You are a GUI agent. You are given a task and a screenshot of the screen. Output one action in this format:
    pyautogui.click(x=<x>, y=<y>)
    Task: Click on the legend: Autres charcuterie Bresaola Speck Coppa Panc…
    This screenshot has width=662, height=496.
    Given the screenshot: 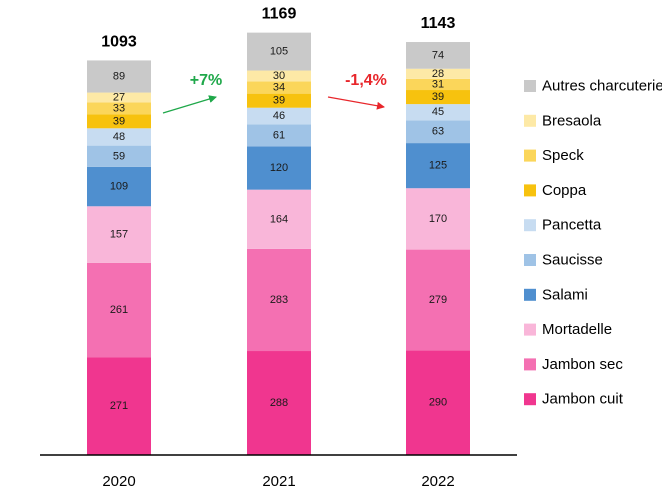 What is the action you would take?
    pyautogui.click(x=593, y=243)
    